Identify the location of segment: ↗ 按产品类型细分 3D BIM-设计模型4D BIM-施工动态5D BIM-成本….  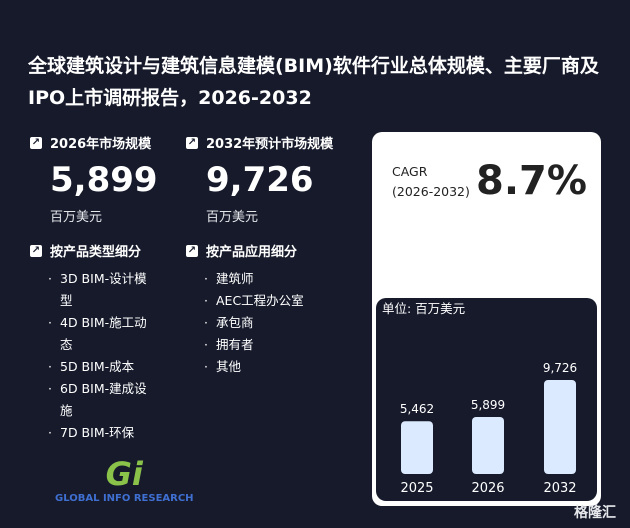
(105, 342).